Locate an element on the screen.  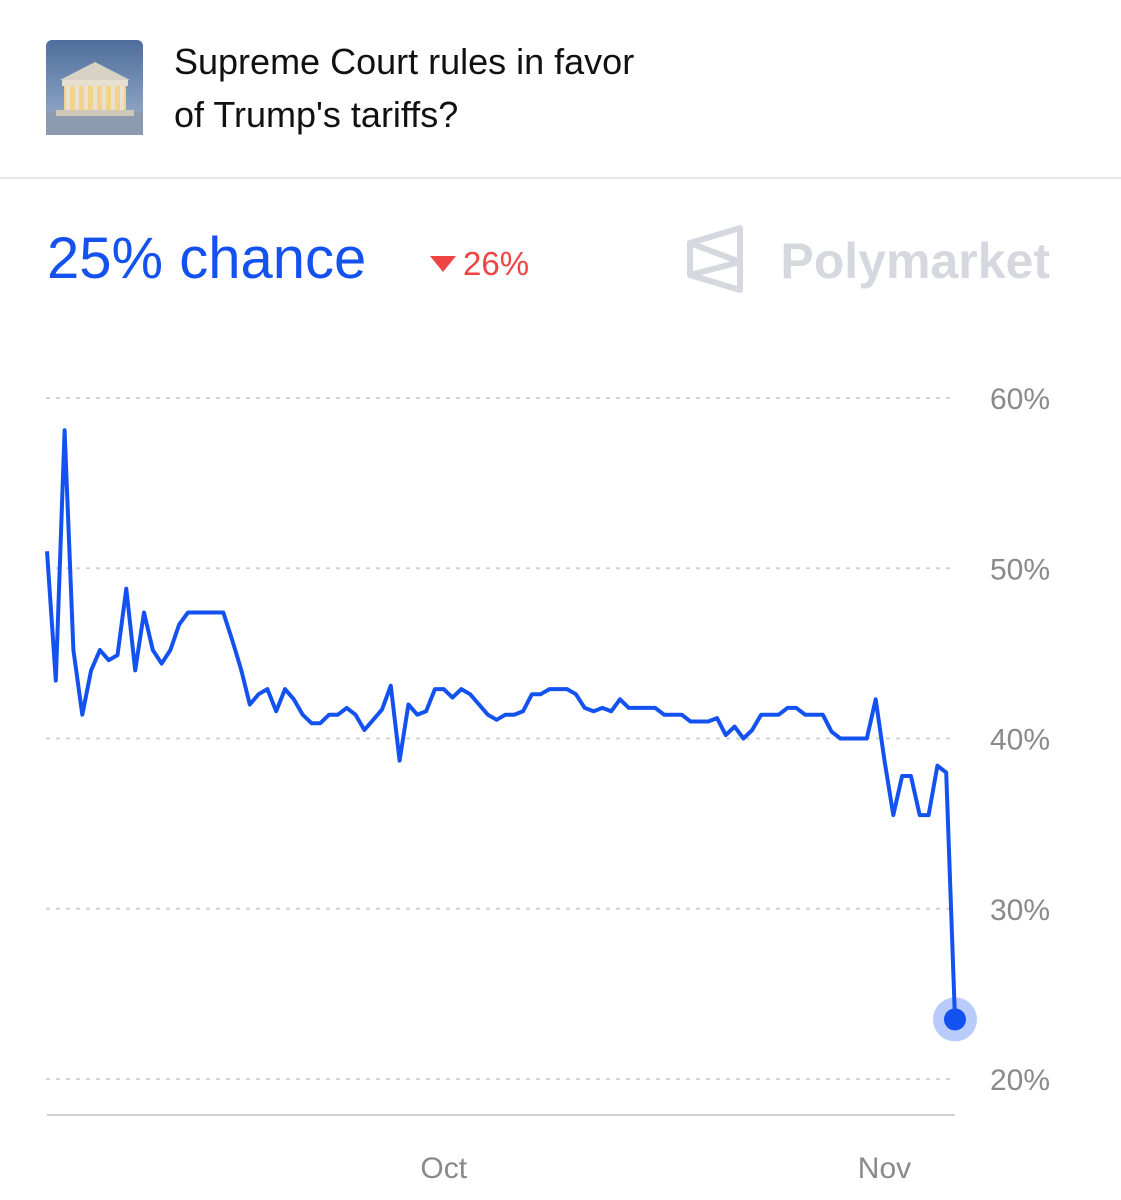
y-tick-label: 40% is located at coordinates (1020, 740).